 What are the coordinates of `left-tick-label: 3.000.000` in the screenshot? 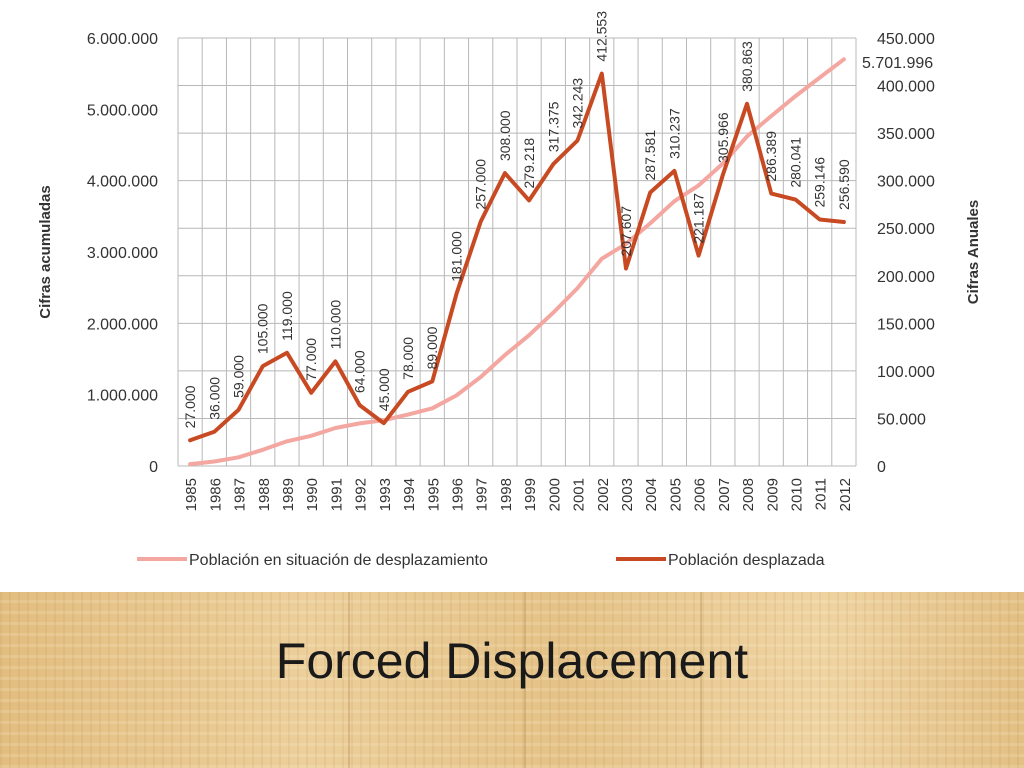 It's located at (122, 253).